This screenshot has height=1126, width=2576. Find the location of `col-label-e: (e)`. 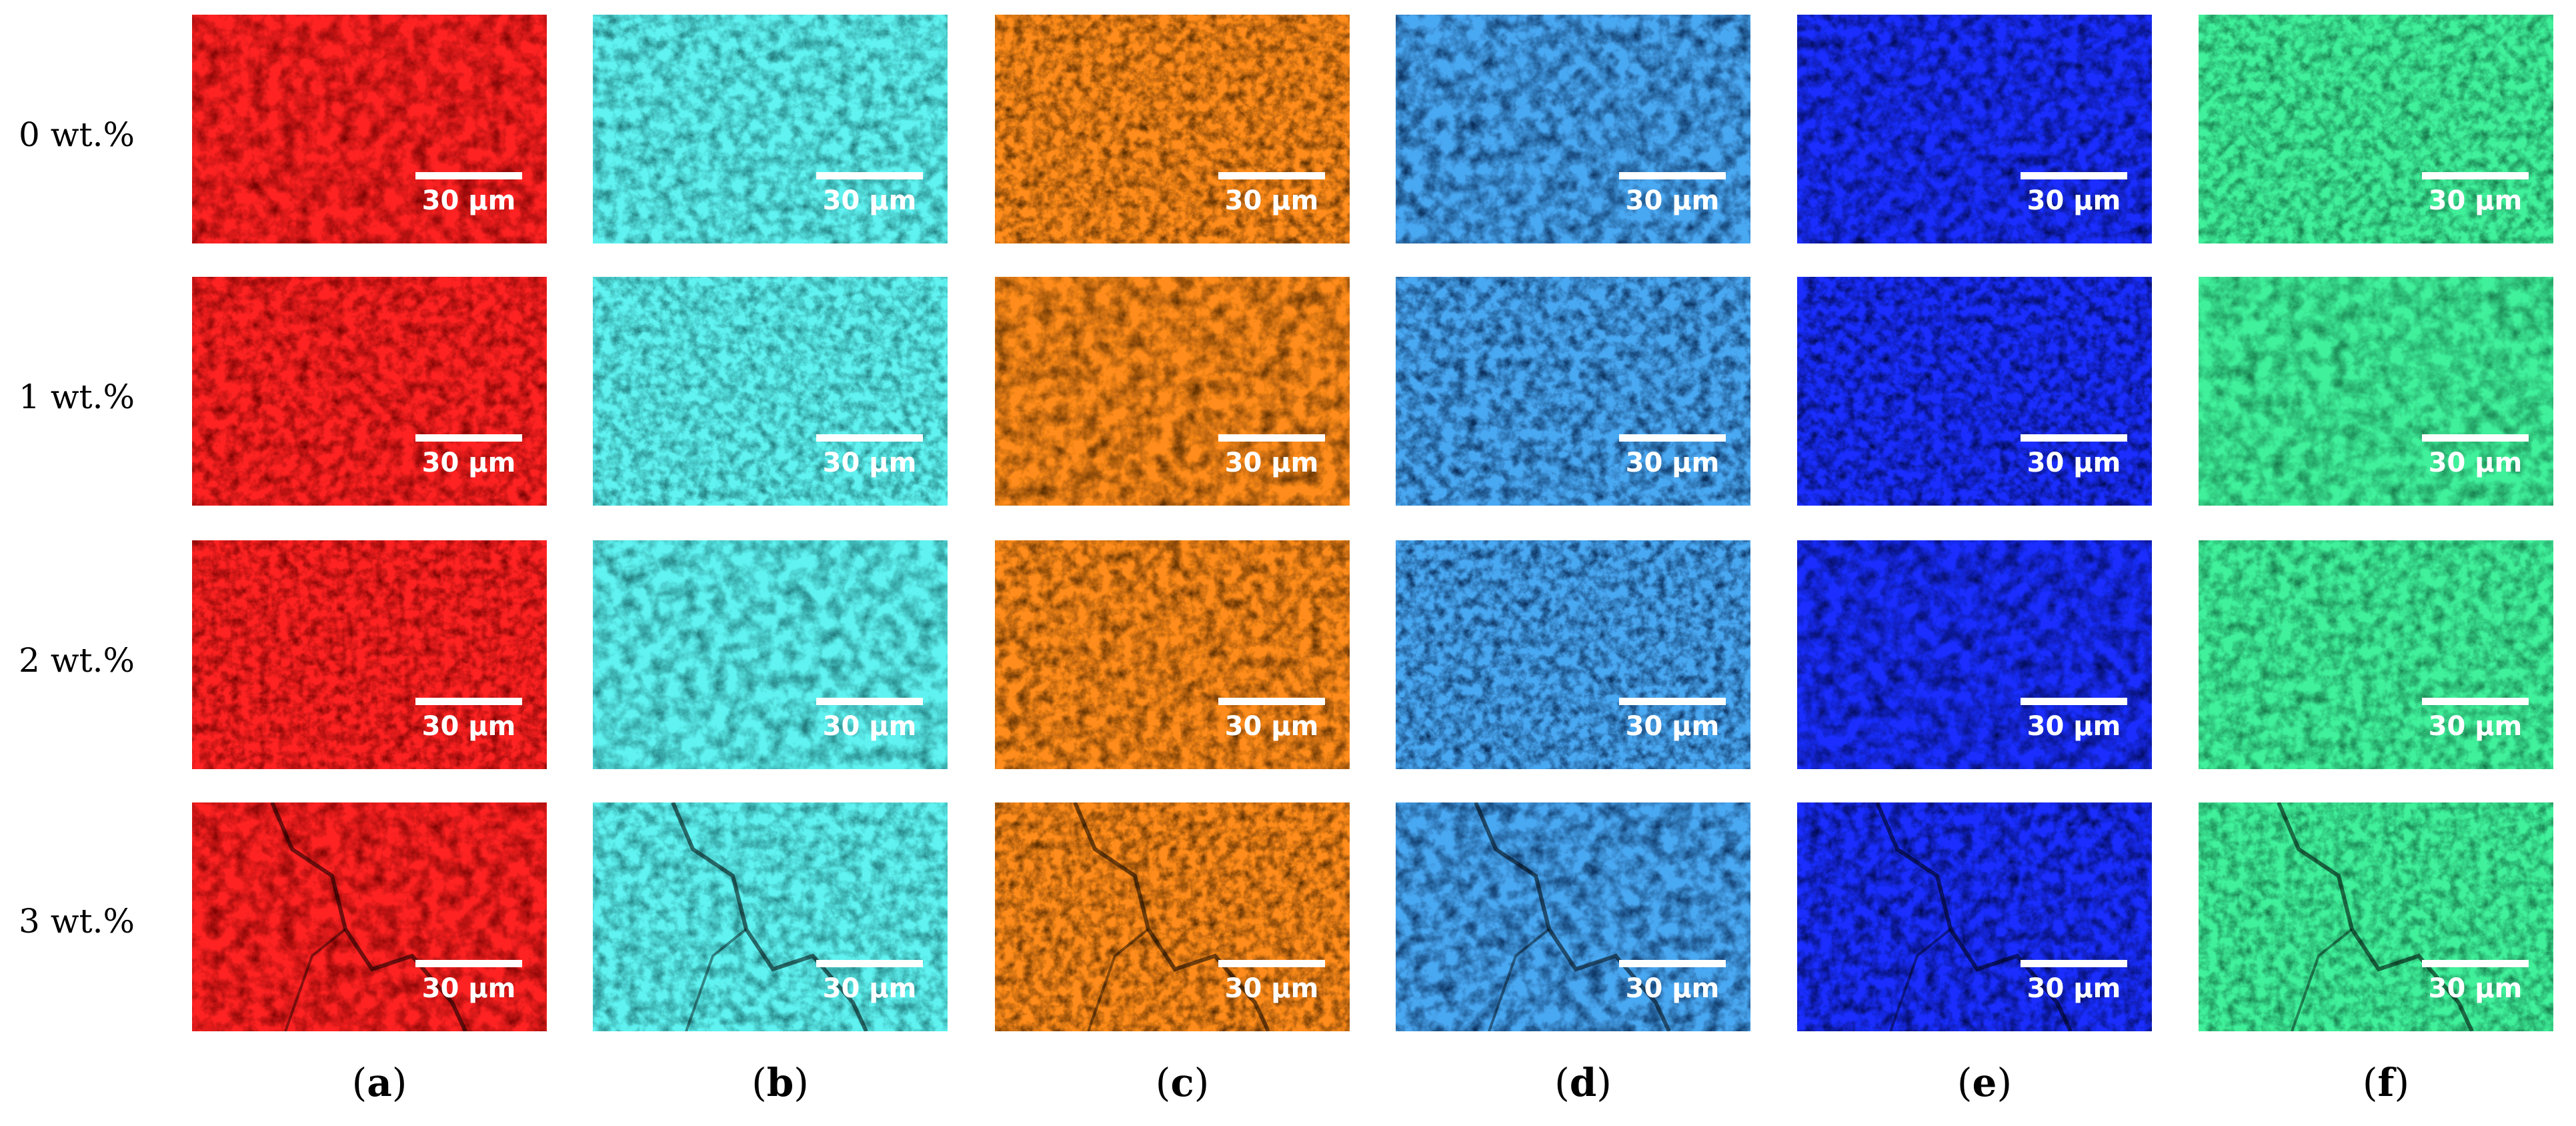

col-label-e: (e) is located at coordinates (1985, 1082).